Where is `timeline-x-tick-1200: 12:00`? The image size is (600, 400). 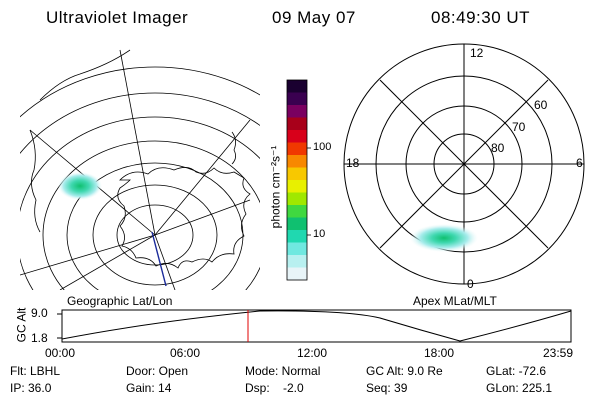 timeline-x-tick-1200: 12:00 is located at coordinates (312, 353).